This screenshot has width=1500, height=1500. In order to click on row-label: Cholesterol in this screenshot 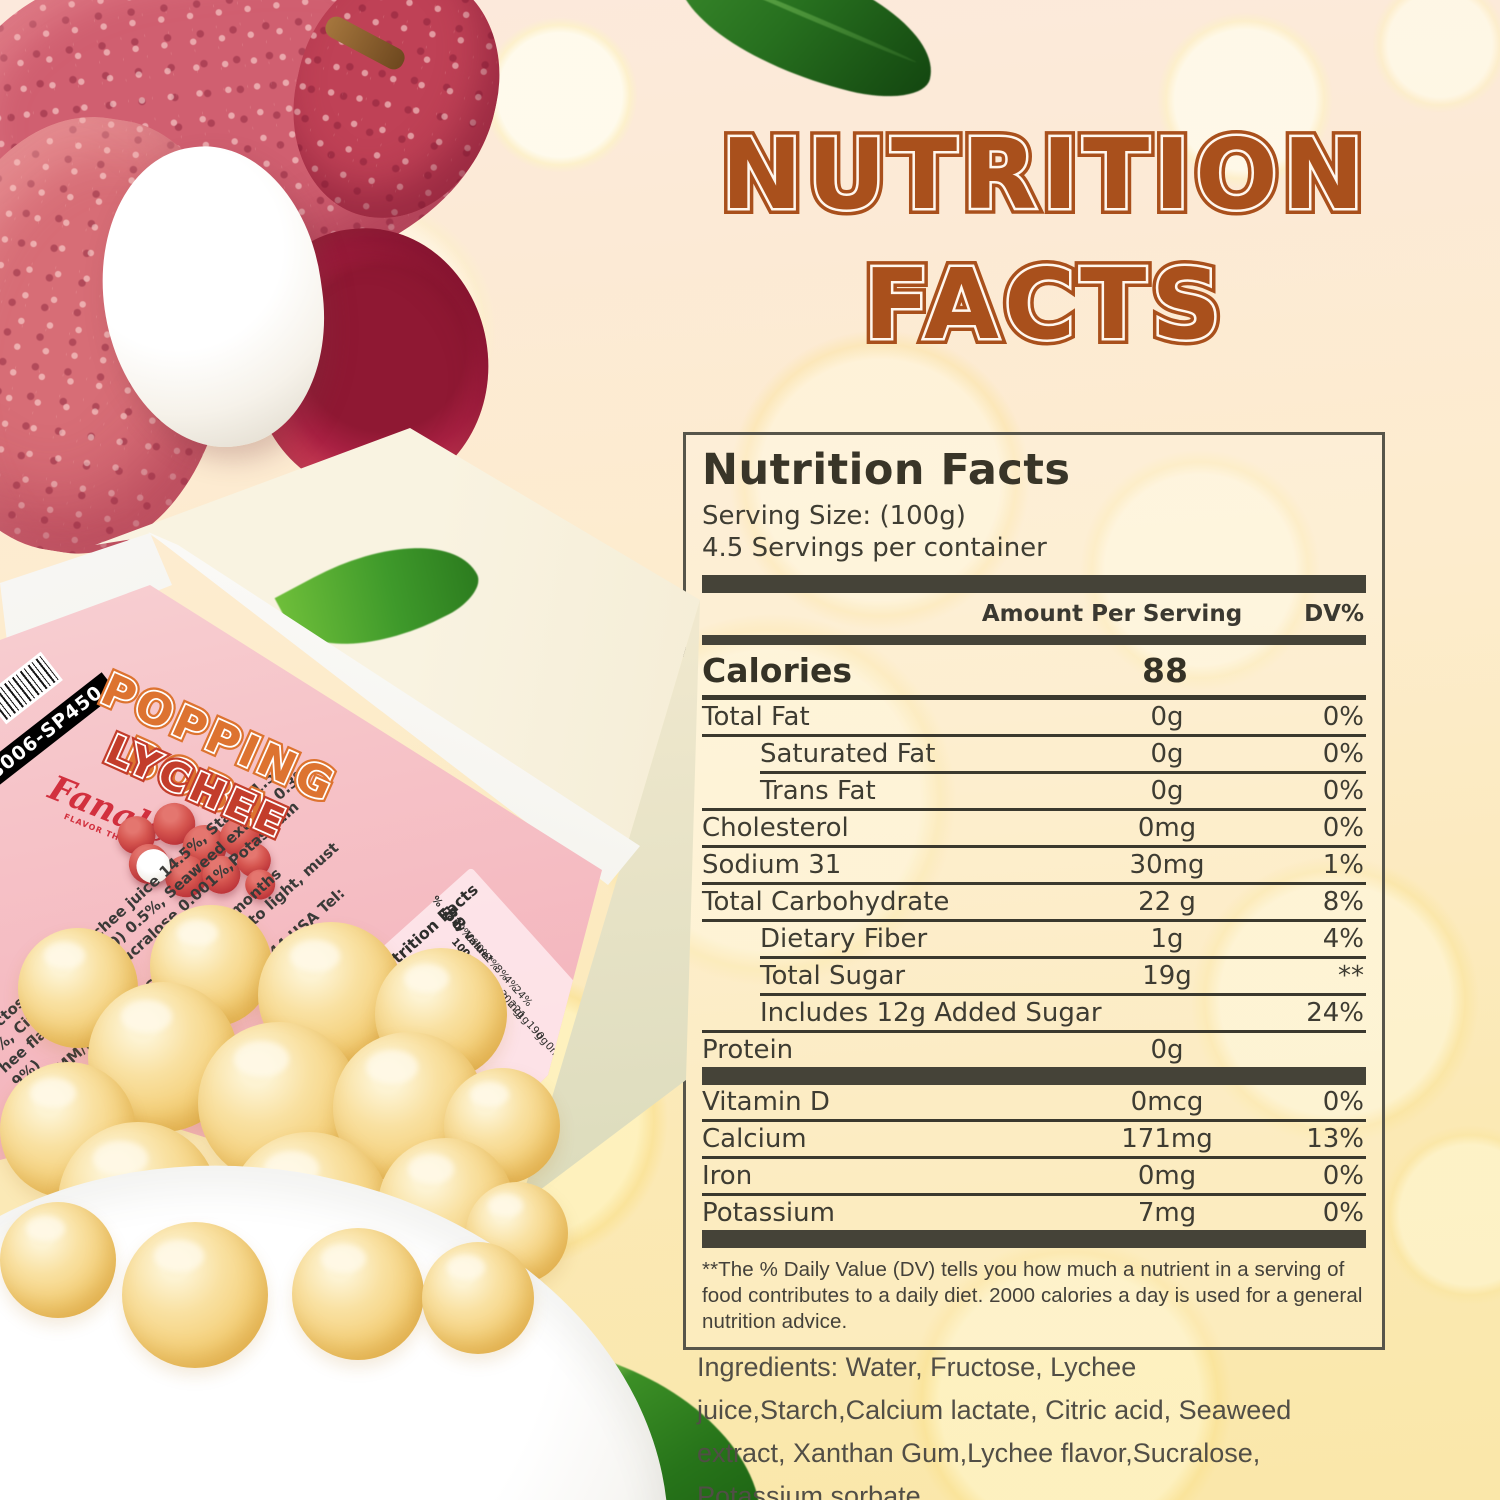, I will do `click(775, 828)`.